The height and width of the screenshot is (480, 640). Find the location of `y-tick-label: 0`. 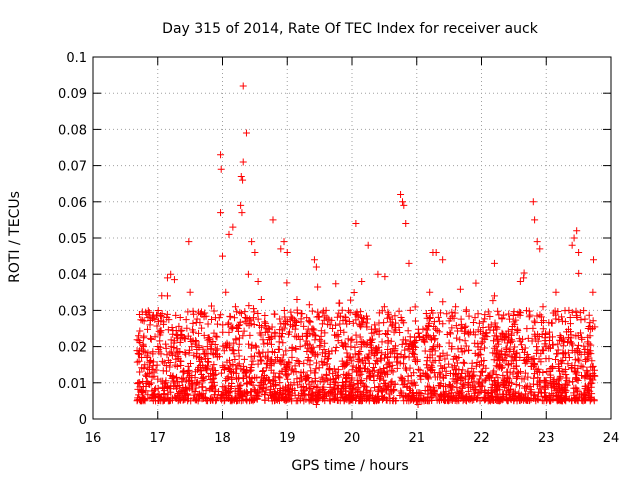

y-tick-label: 0 is located at coordinates (83, 420).